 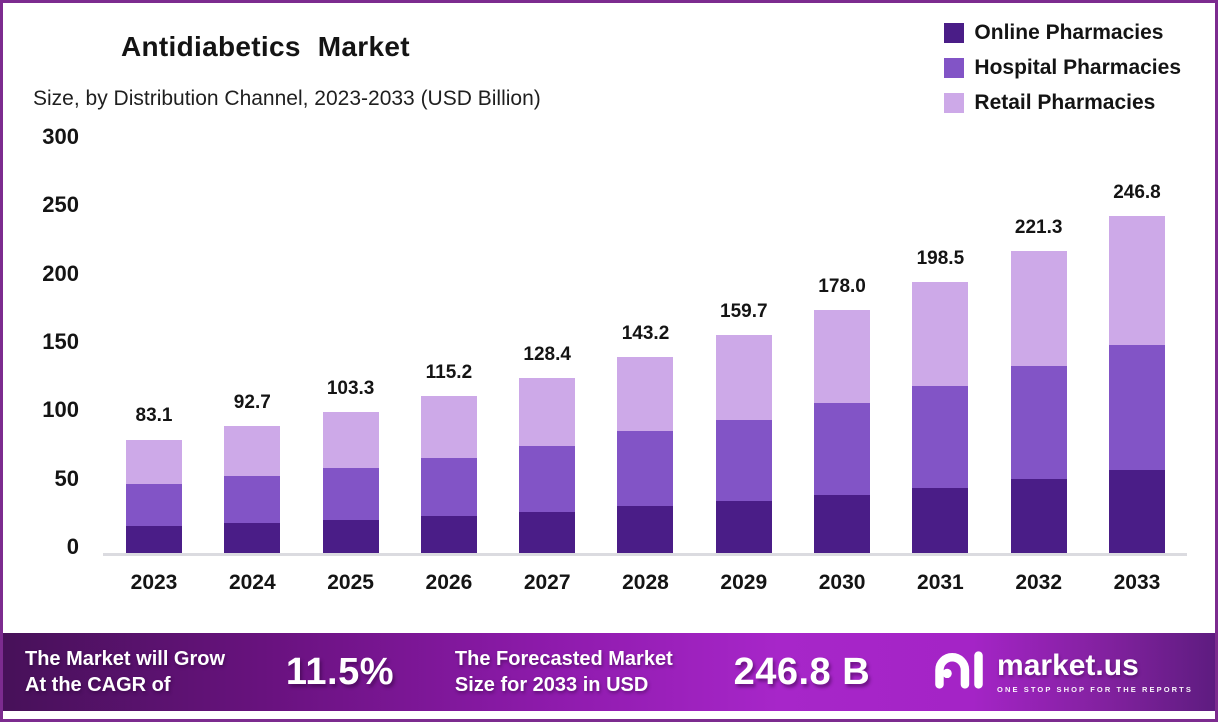 I want to click on bar-group-2030: 178.0 2030, so click(x=842, y=368).